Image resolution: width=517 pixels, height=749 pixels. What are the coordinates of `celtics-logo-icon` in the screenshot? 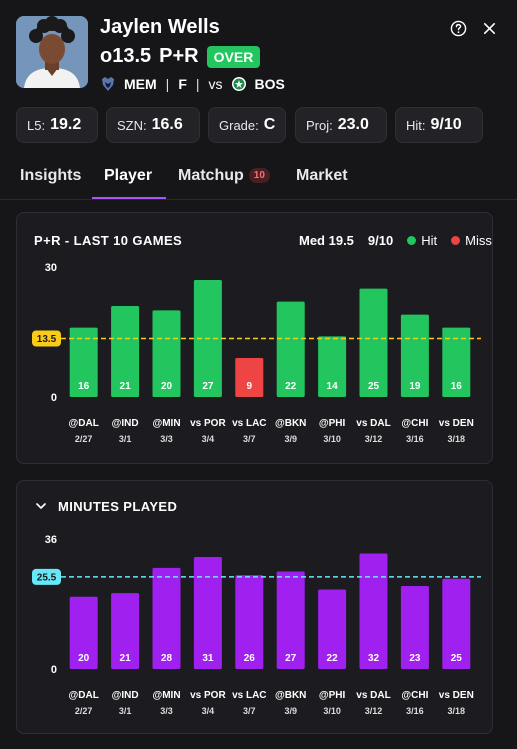 It's located at (238, 84).